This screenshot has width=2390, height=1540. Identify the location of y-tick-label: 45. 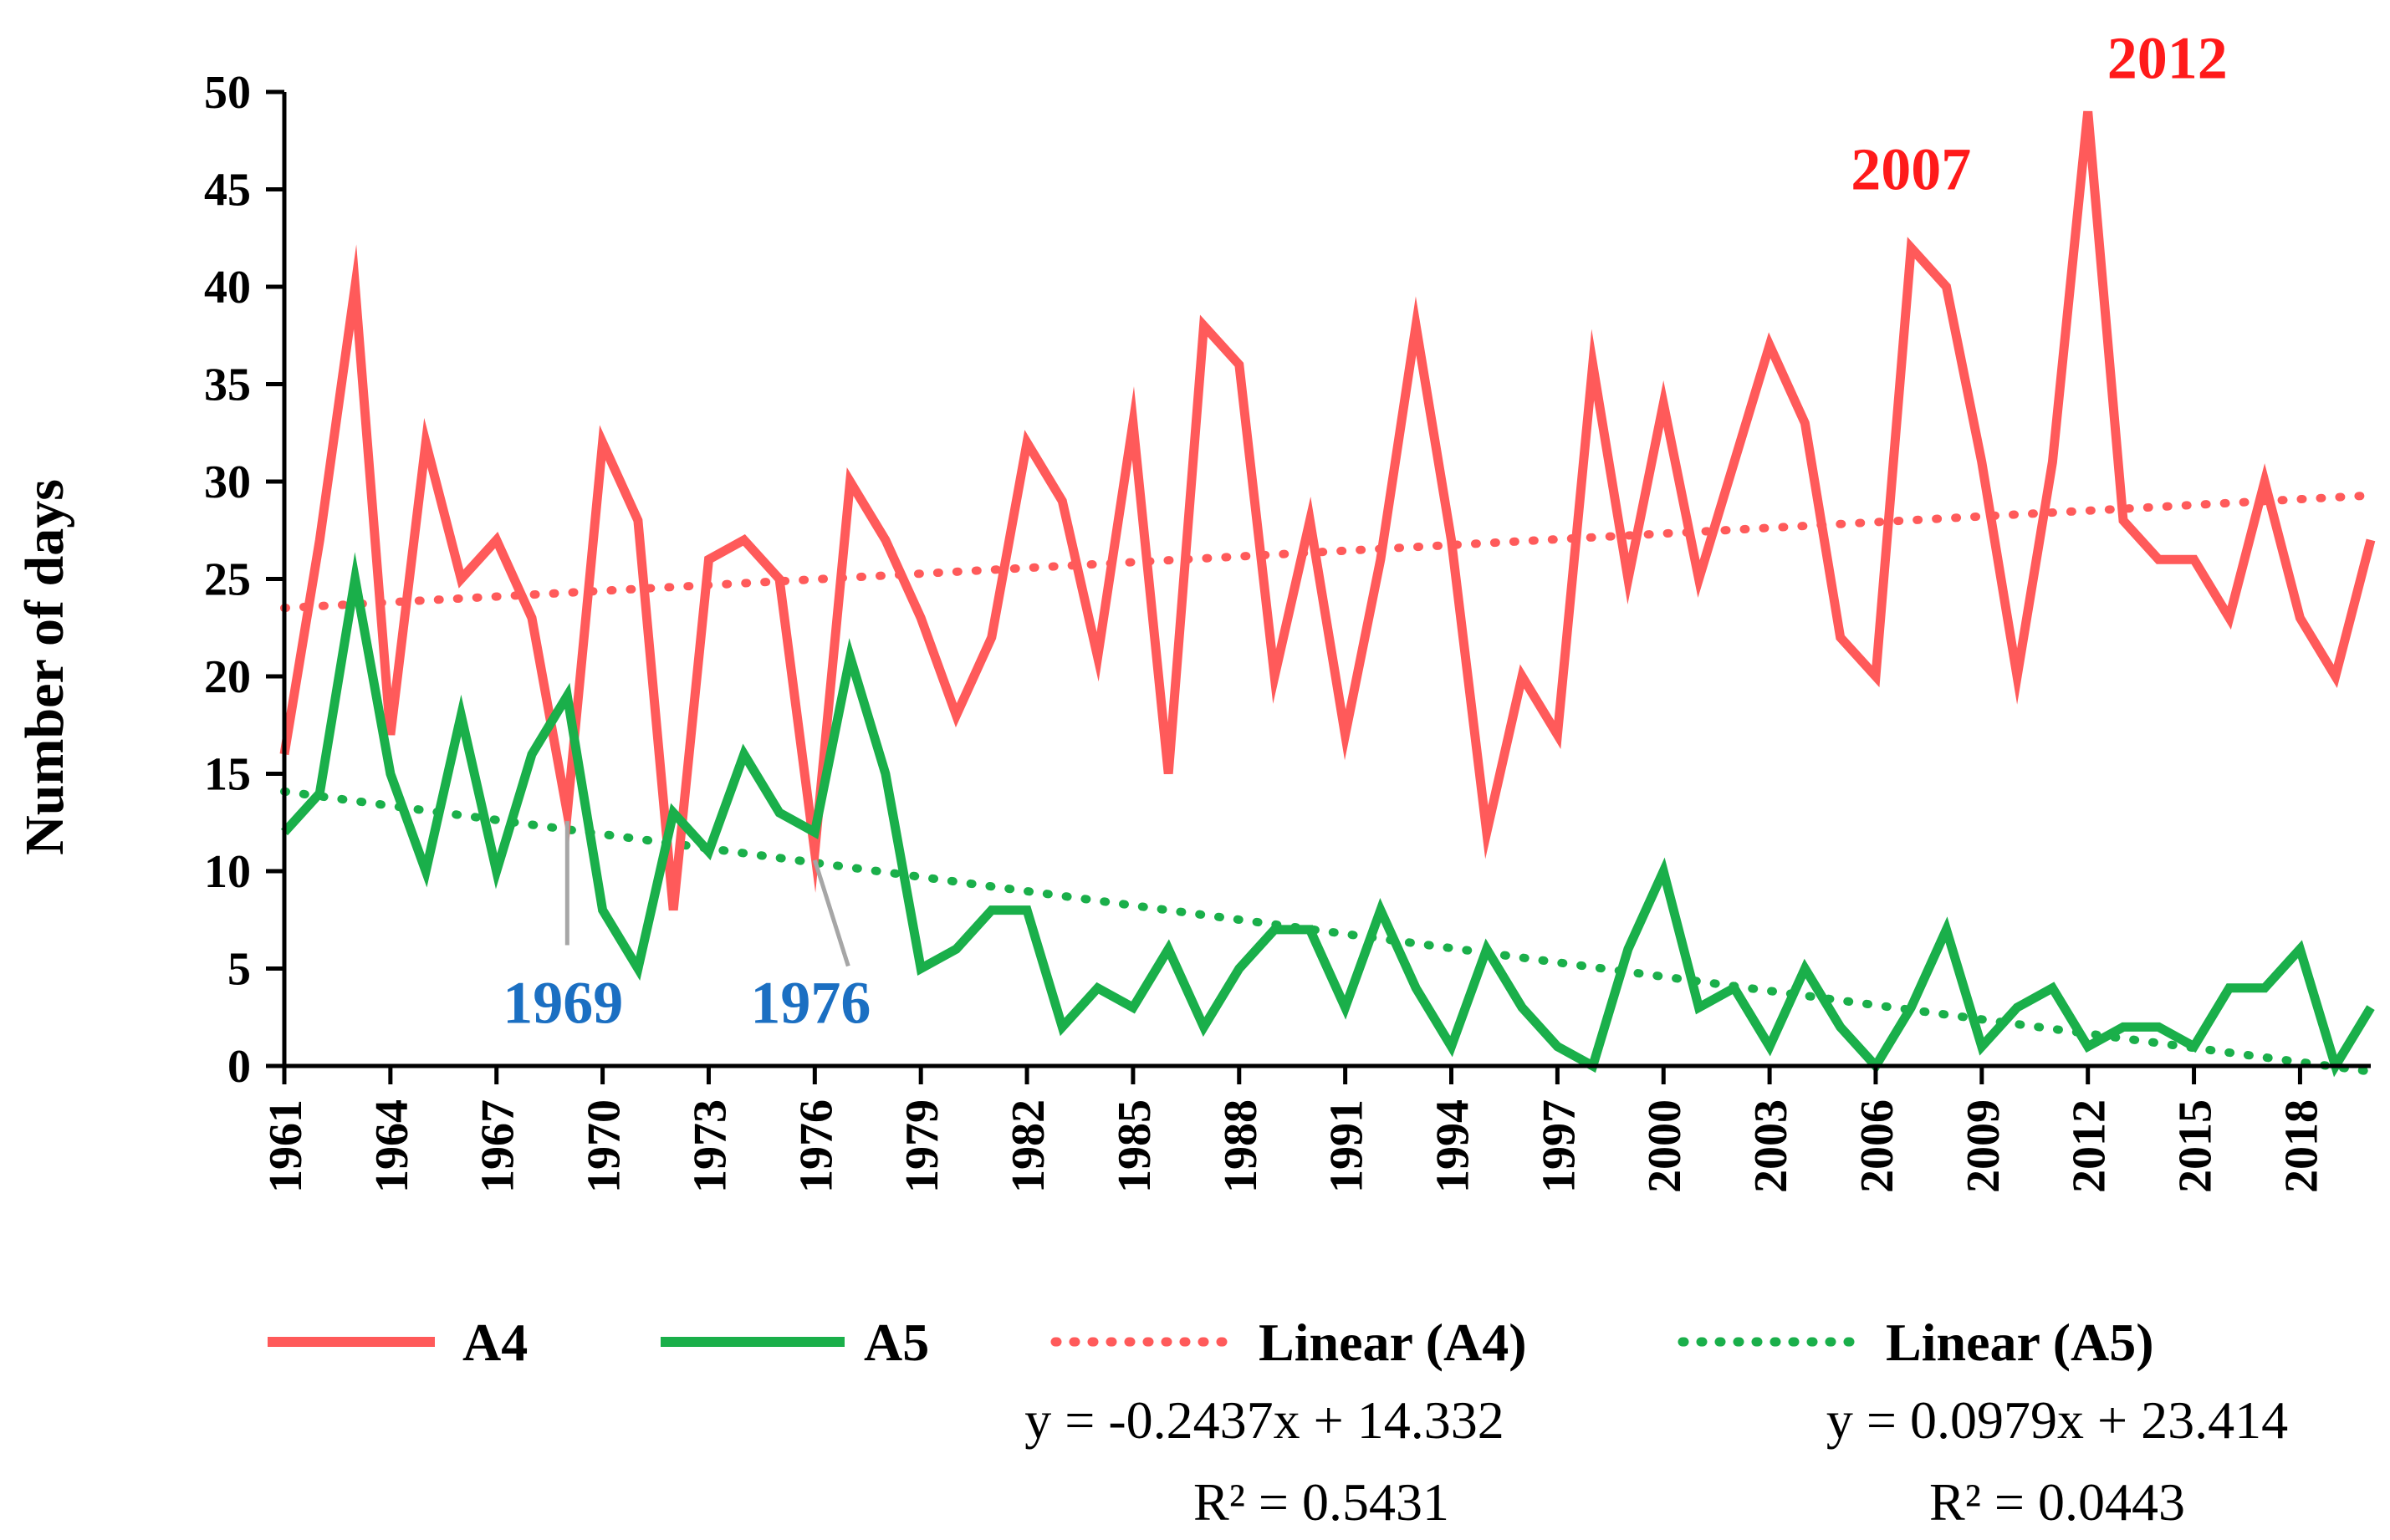
(227, 191).